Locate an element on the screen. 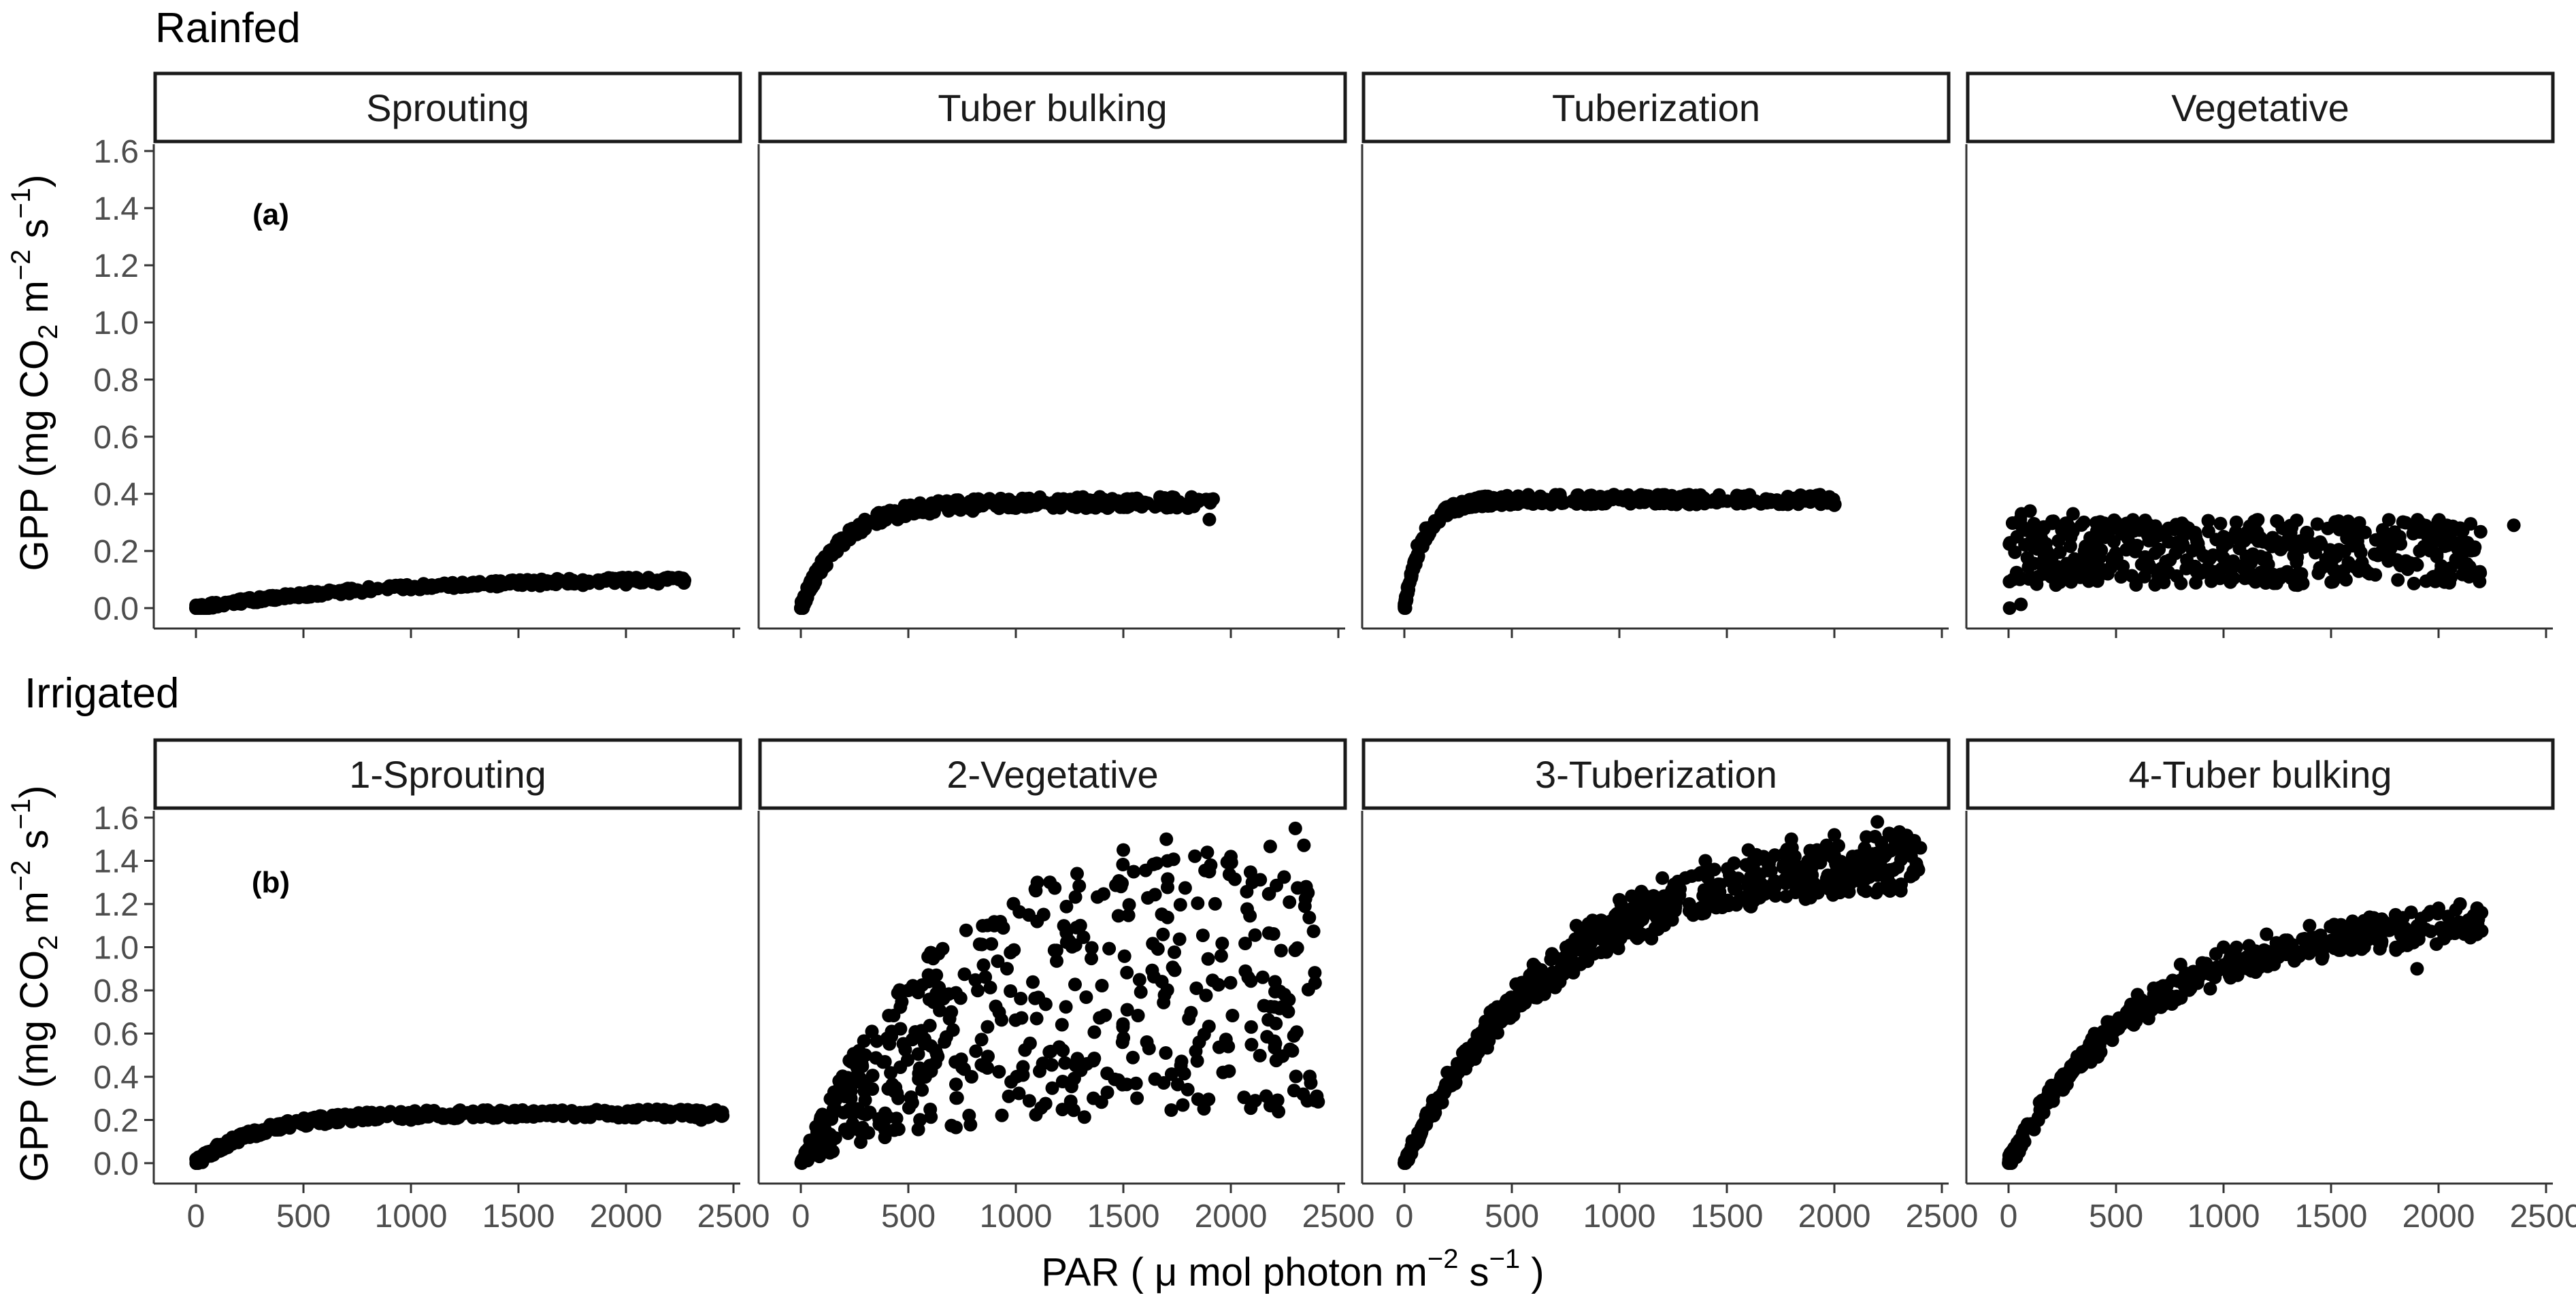  panel-label: (b) is located at coordinates (271, 882).